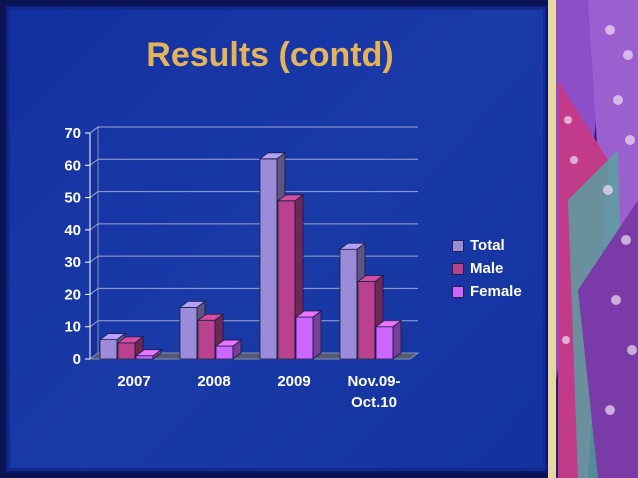 Image resolution: width=638 pixels, height=478 pixels. What do you see at coordinates (72, 327) in the screenshot?
I see `y-tick-label: 10` at bounding box center [72, 327].